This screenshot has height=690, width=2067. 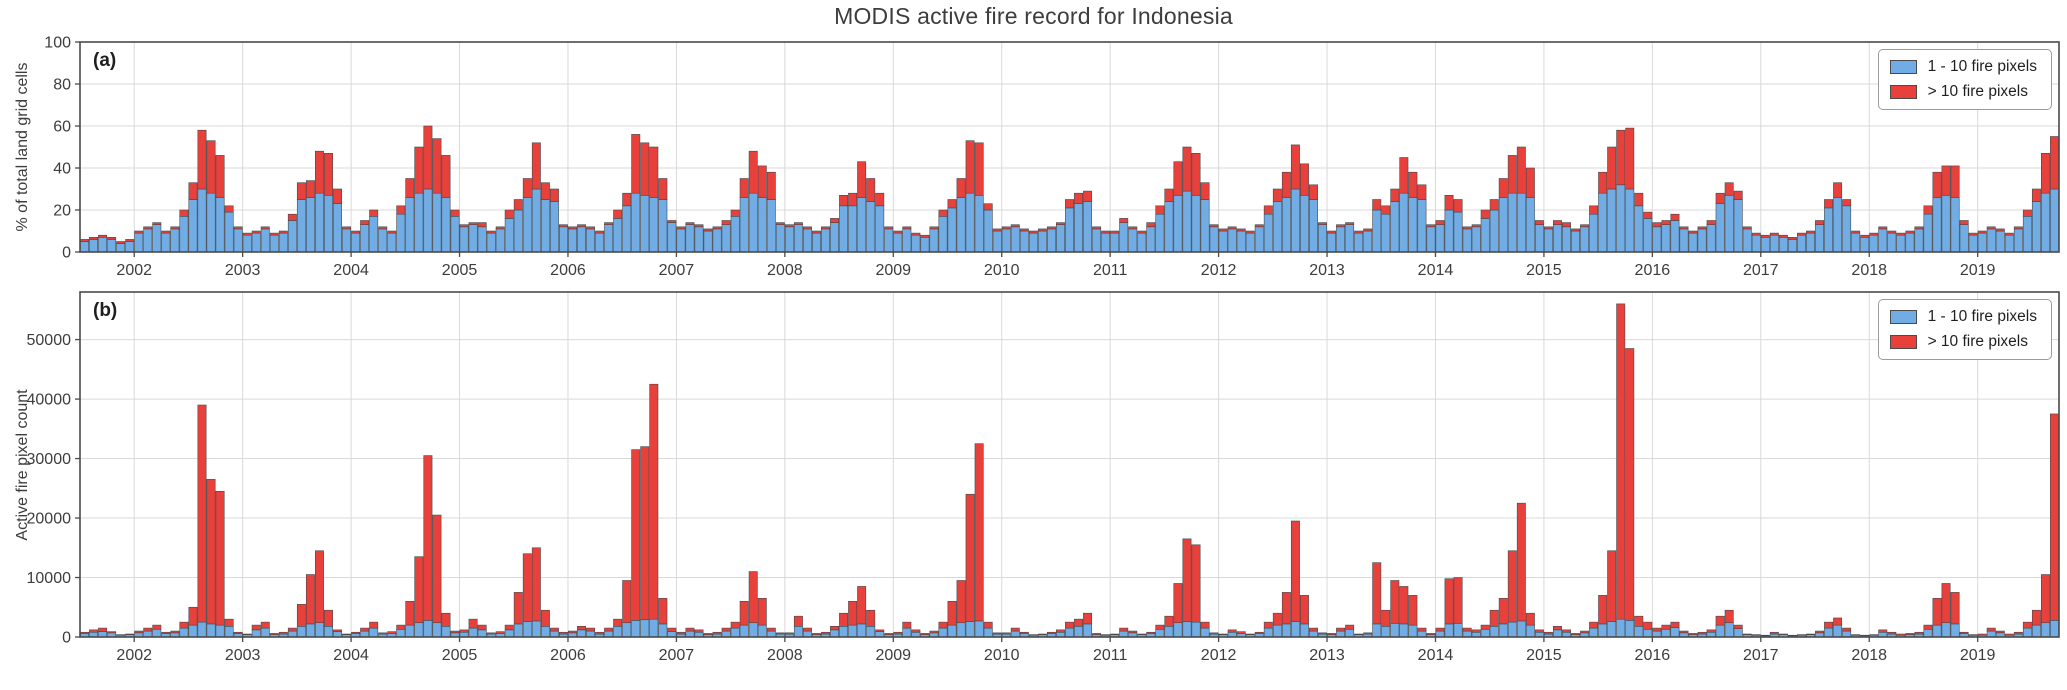 What do you see at coordinates (351, 270) in the screenshot?
I see `x-tick-label: 2004` at bounding box center [351, 270].